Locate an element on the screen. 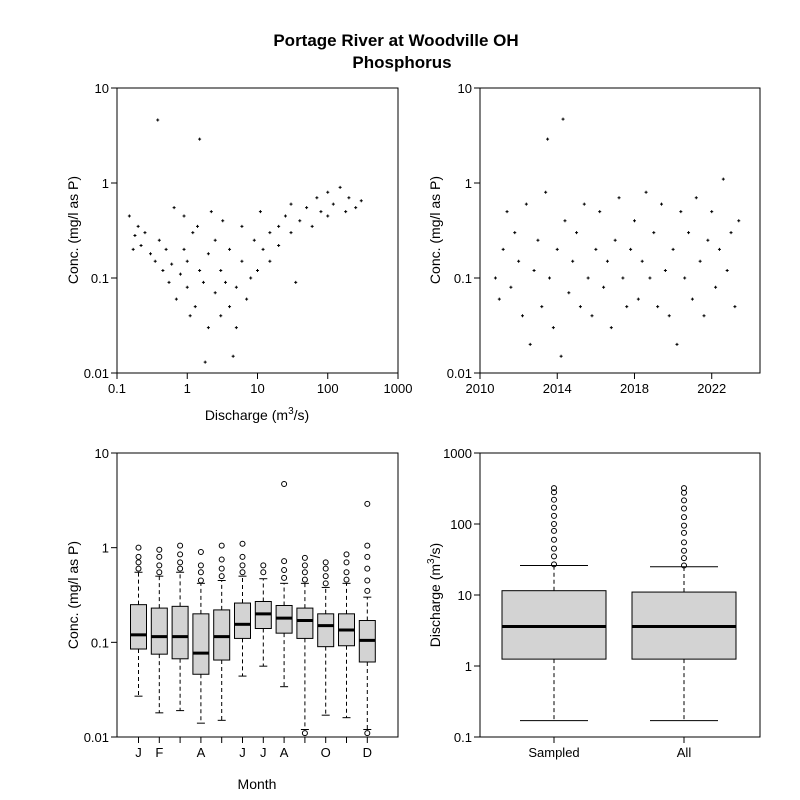 This screenshot has width=800, height=800. x-tick-label: 2018 is located at coordinates (634, 388).